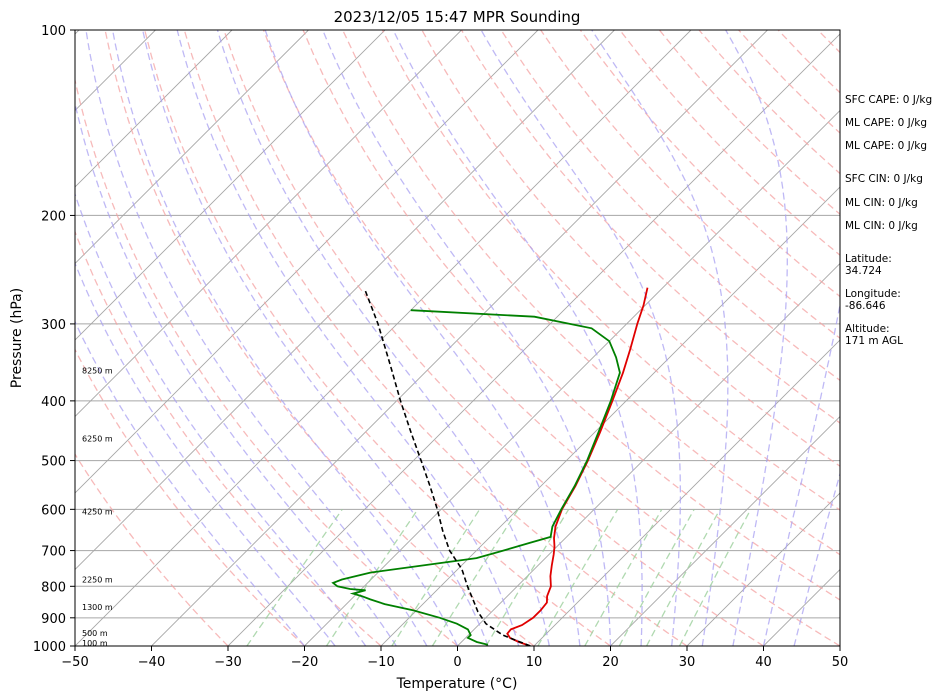  What do you see at coordinates (380, 662) in the screenshot?
I see `x-tick-label: −10` at bounding box center [380, 662].